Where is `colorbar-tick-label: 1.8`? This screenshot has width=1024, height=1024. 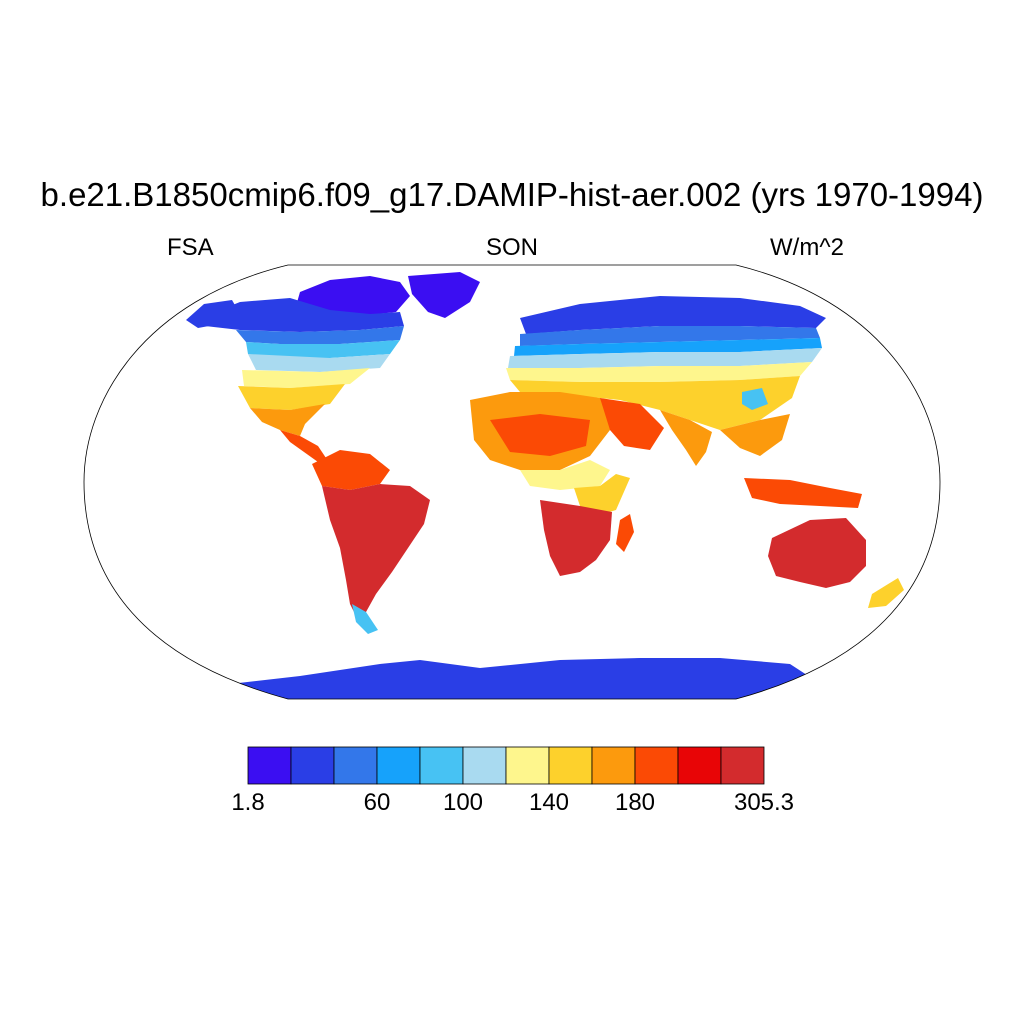 colorbar-tick-label: 1.8 is located at coordinates (248, 802).